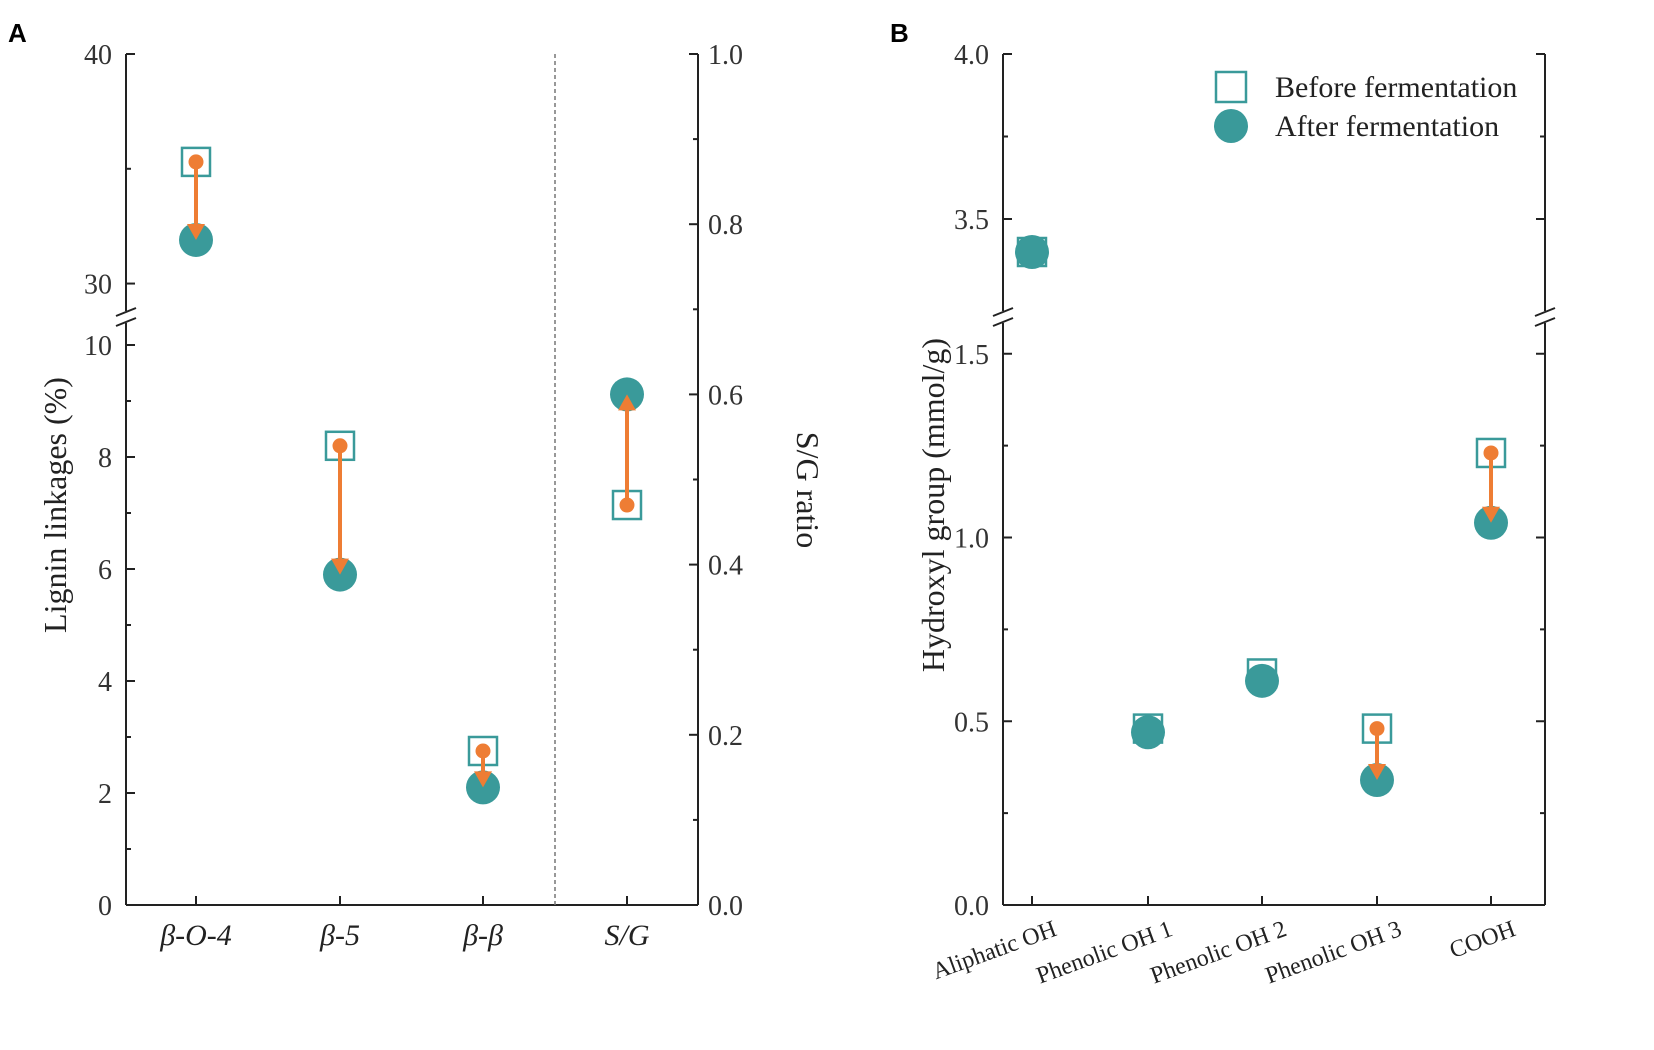 The width and height of the screenshot is (1654, 1050). What do you see at coordinates (126, 312) in the screenshot?
I see `panel-a-break-slash-top` at bounding box center [126, 312].